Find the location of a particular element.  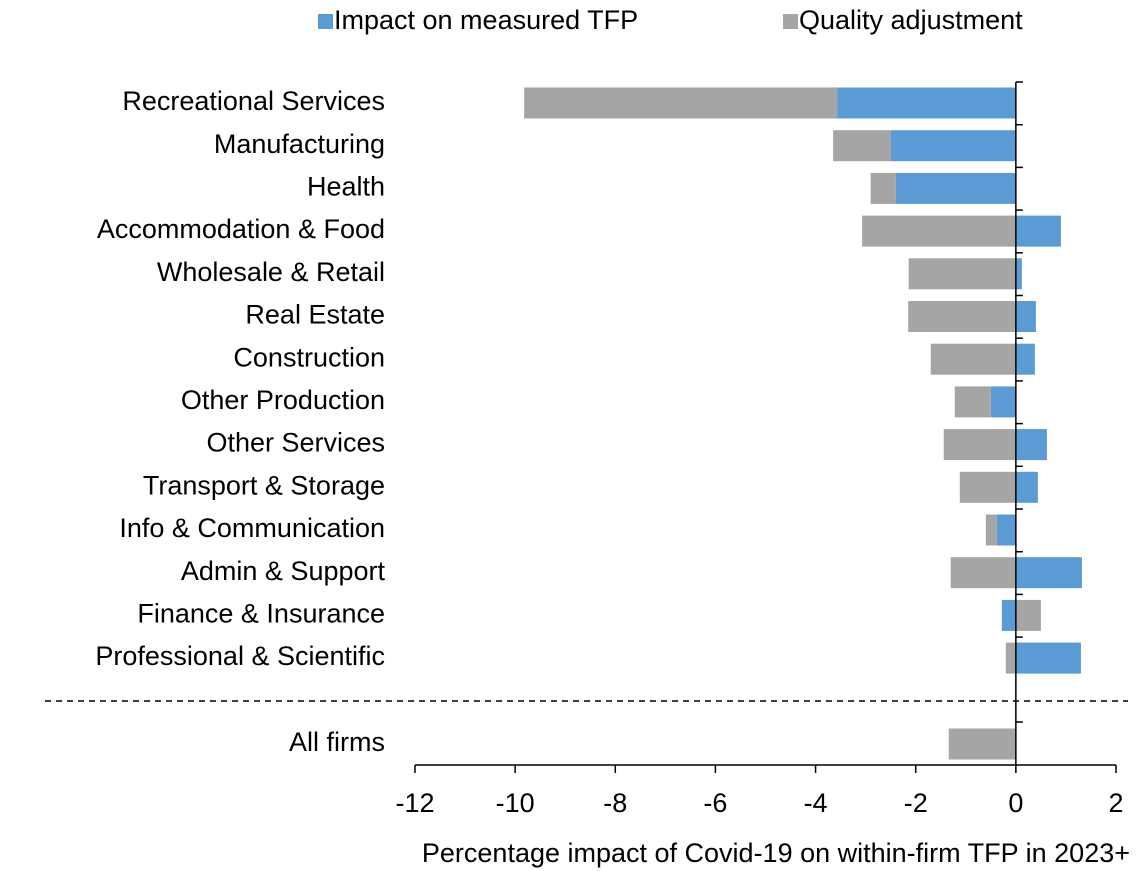

x-tick-label: -2 is located at coordinates (916, 803).